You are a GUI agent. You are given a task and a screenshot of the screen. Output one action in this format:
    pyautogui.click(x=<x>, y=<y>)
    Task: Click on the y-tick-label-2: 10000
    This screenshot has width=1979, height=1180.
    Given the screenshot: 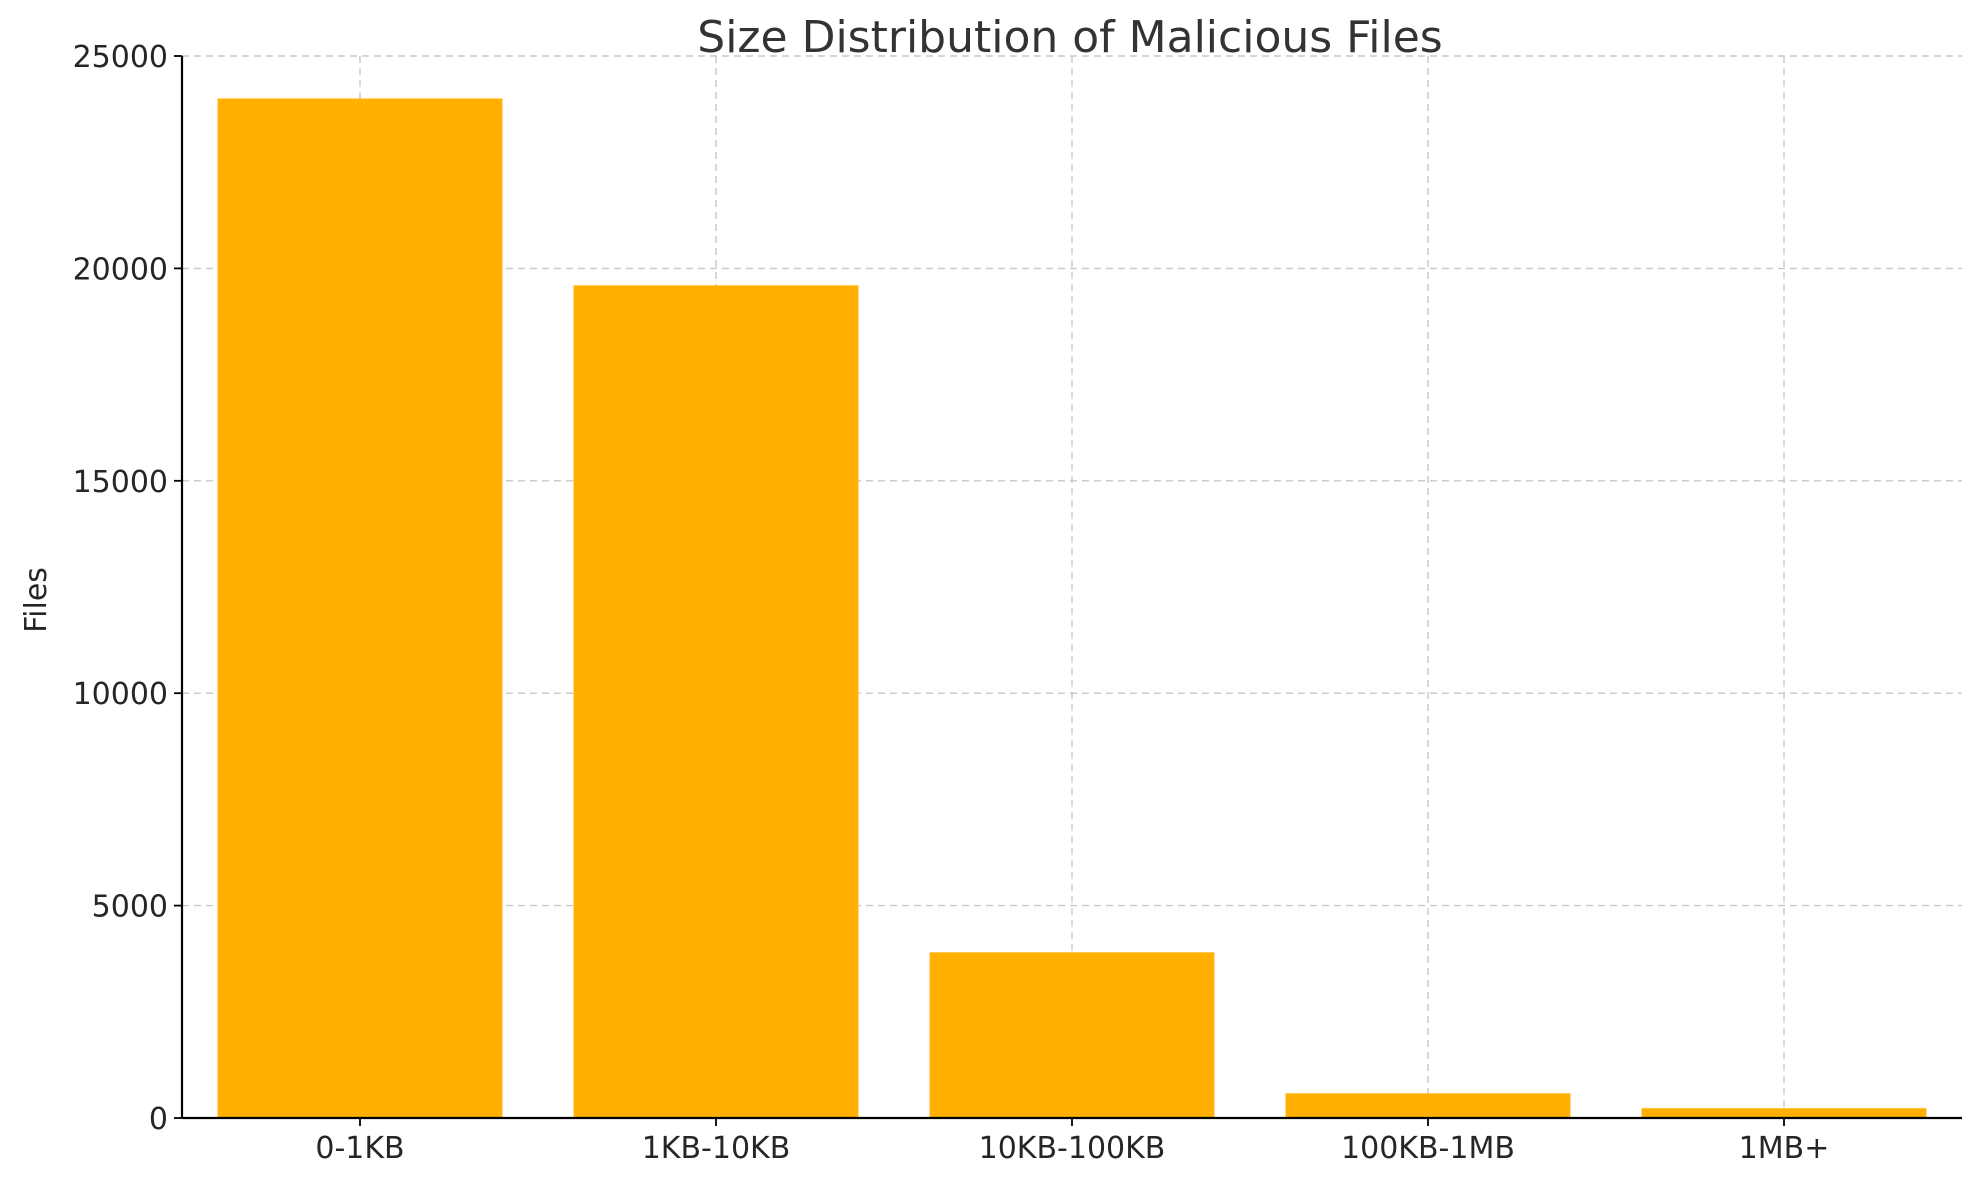 What is the action you would take?
    pyautogui.click(x=120, y=694)
    